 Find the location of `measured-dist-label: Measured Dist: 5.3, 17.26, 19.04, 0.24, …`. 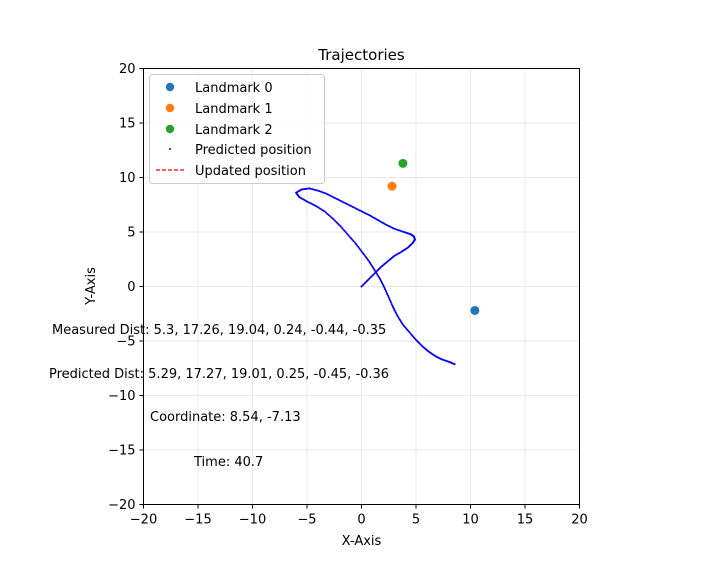

measured-dist-label: Measured Dist: 5.3, 17.26, 19.04, 0.24, … is located at coordinates (219, 330).